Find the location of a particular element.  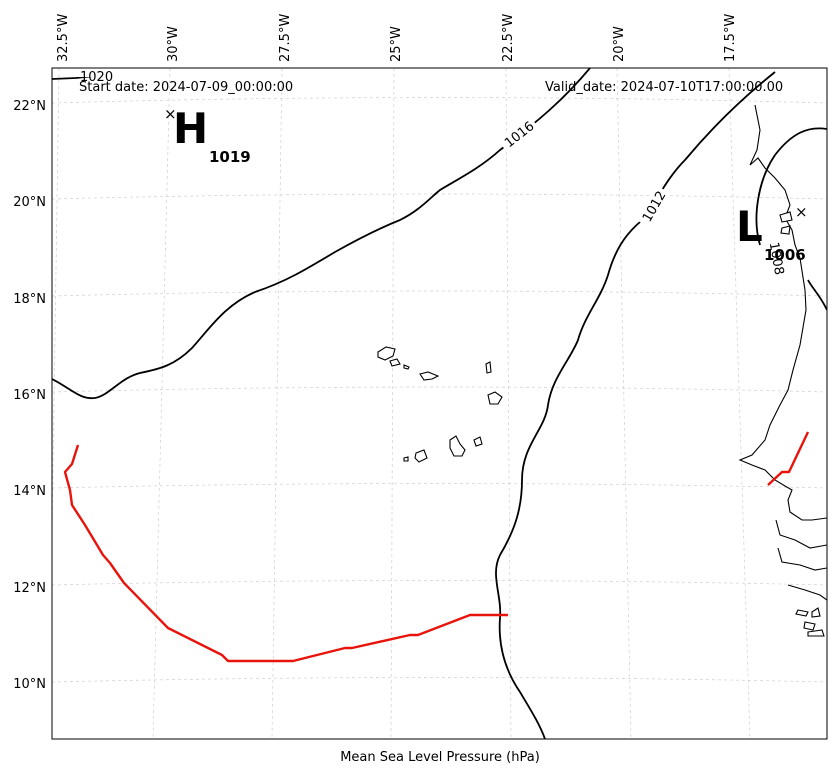

lon-tick-label: 27.5°W is located at coordinates (285, 38).